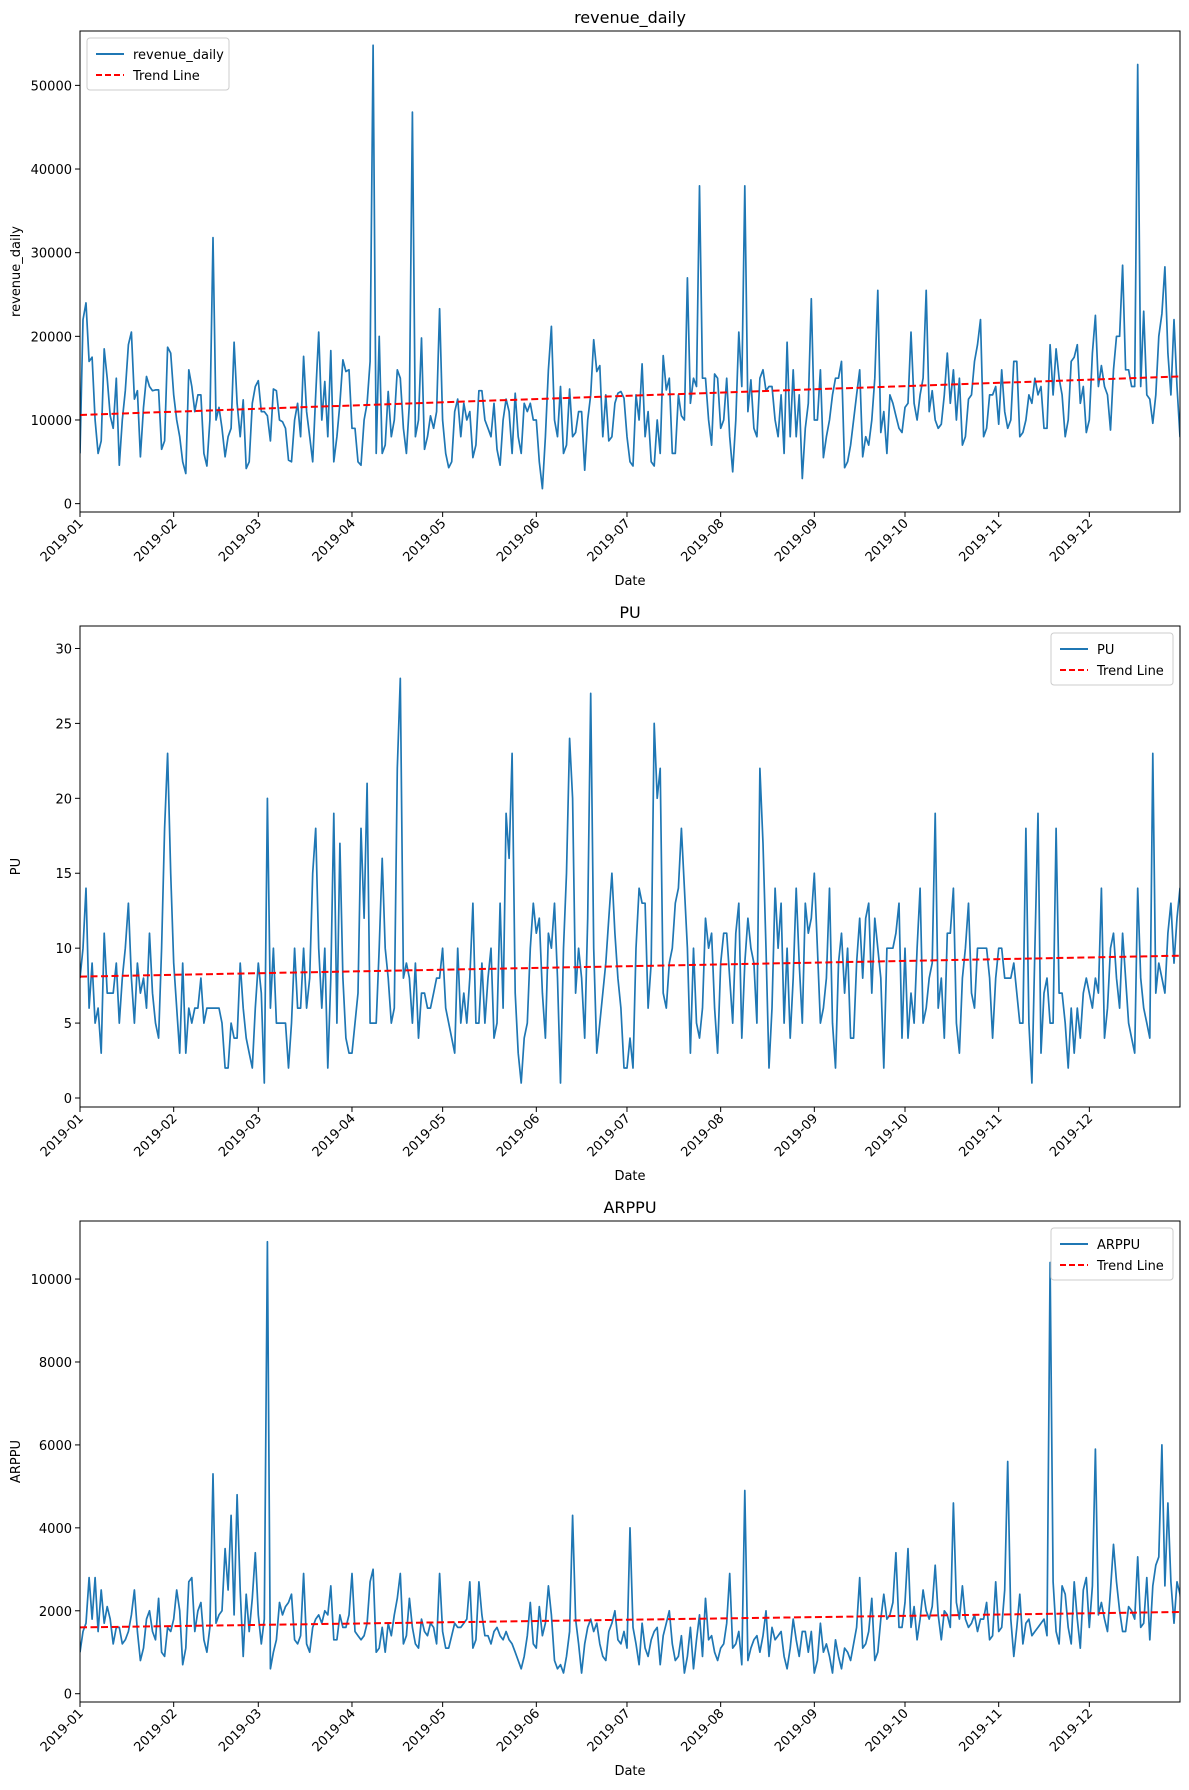  Describe the element at coordinates (51, 86) in the screenshot. I see `y-tick-label: 50000` at that location.